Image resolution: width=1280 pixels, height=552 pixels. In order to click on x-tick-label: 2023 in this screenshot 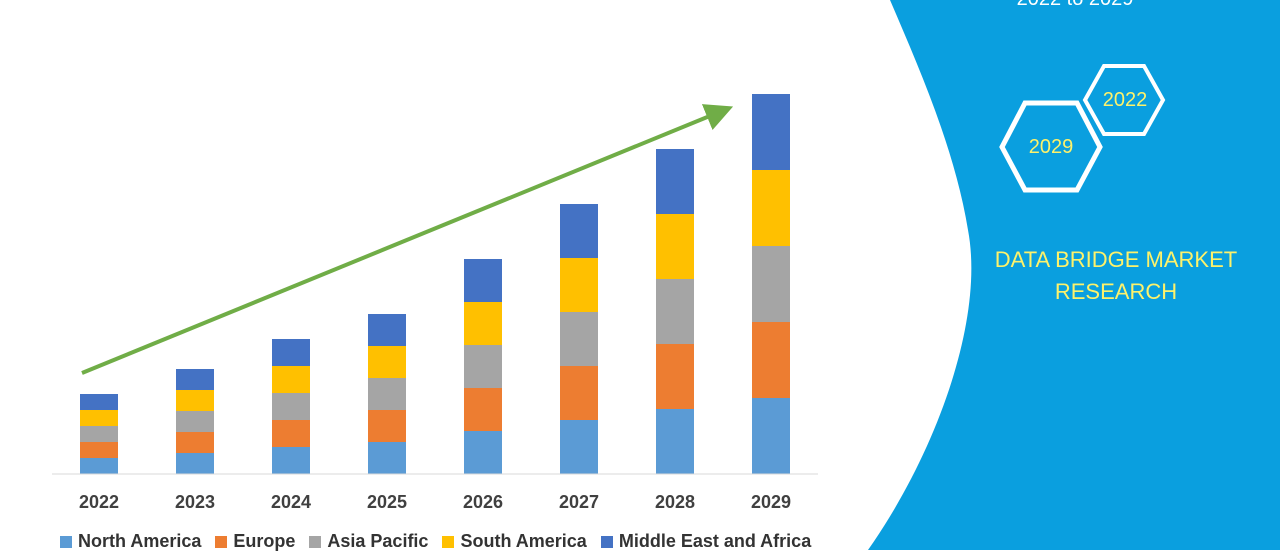, I will do `click(195, 502)`.